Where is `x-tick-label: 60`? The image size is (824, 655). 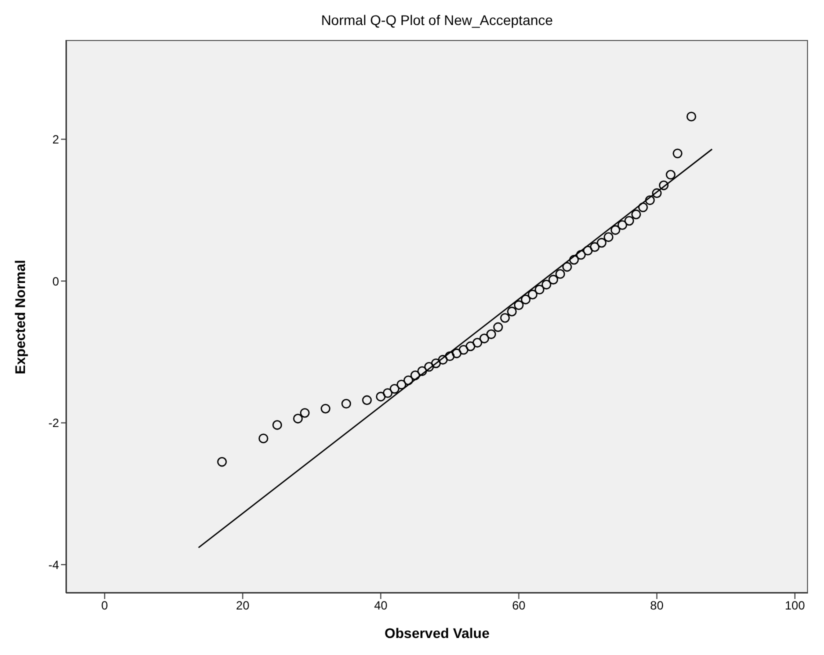 x-tick-label: 60 is located at coordinates (519, 605).